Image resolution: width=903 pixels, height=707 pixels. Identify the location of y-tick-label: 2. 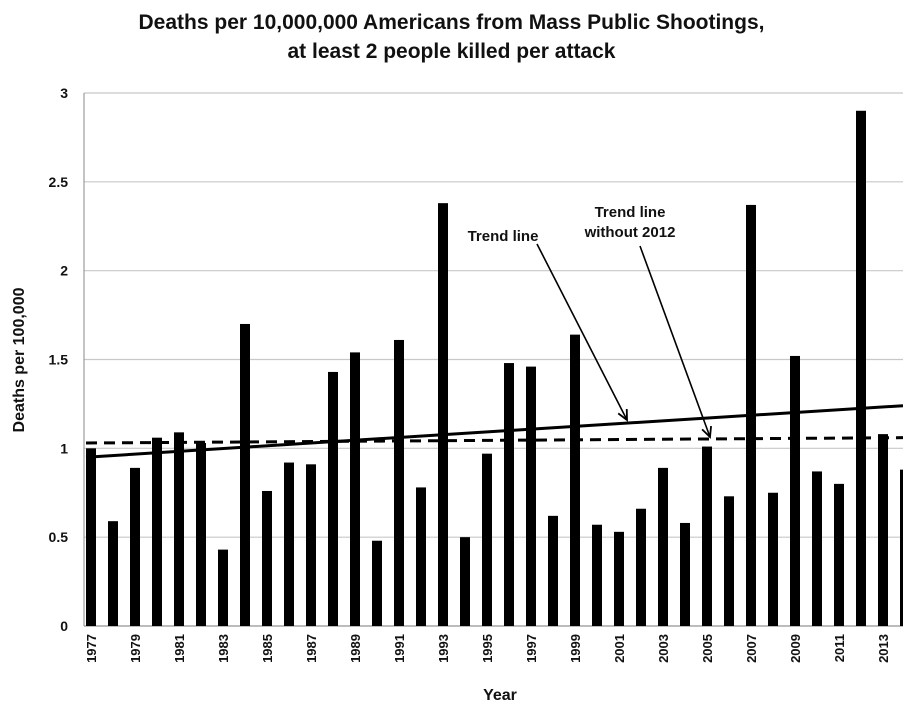
(64, 271).